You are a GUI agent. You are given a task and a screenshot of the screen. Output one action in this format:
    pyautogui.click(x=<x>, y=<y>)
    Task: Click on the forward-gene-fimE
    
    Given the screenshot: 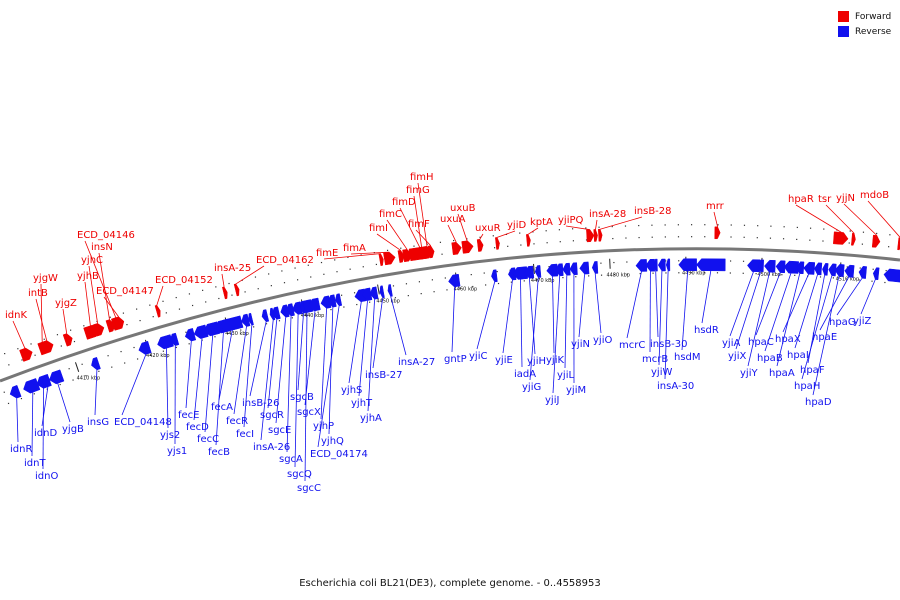 What is the action you would take?
    pyautogui.click(x=381, y=259)
    